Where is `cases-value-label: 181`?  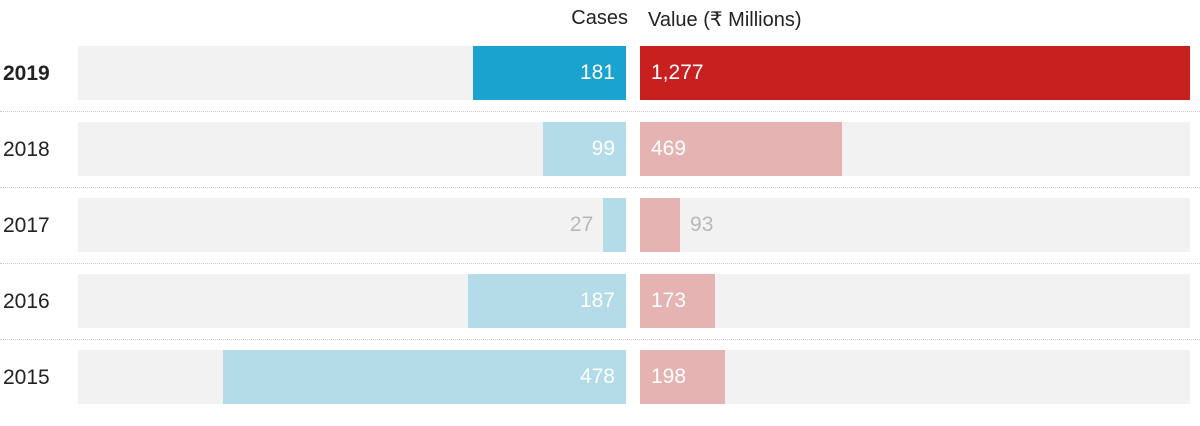 cases-value-label: 181 is located at coordinates (597, 72).